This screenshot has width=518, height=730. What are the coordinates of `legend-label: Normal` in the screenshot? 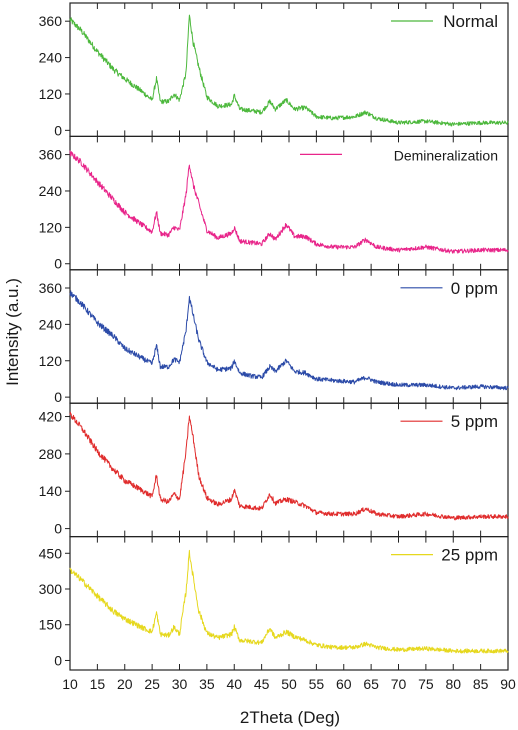 It's located at (470, 21).